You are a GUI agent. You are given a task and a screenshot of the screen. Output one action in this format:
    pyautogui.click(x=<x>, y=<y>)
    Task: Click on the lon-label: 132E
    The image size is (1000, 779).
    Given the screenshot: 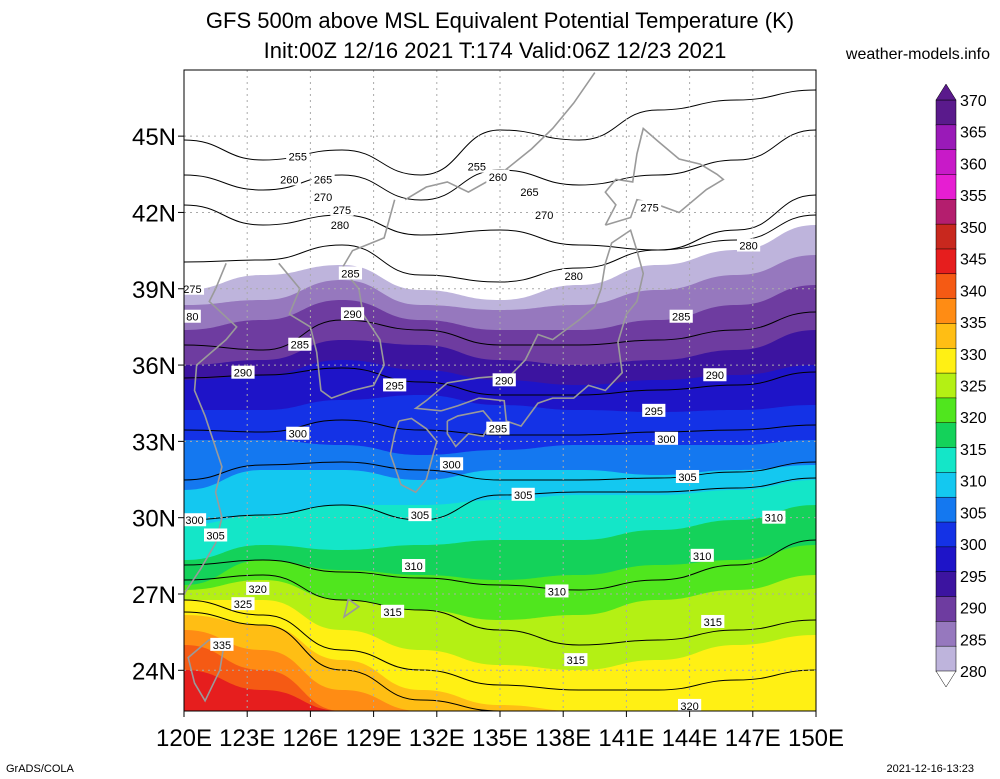 What is the action you would take?
    pyautogui.click(x=437, y=738)
    